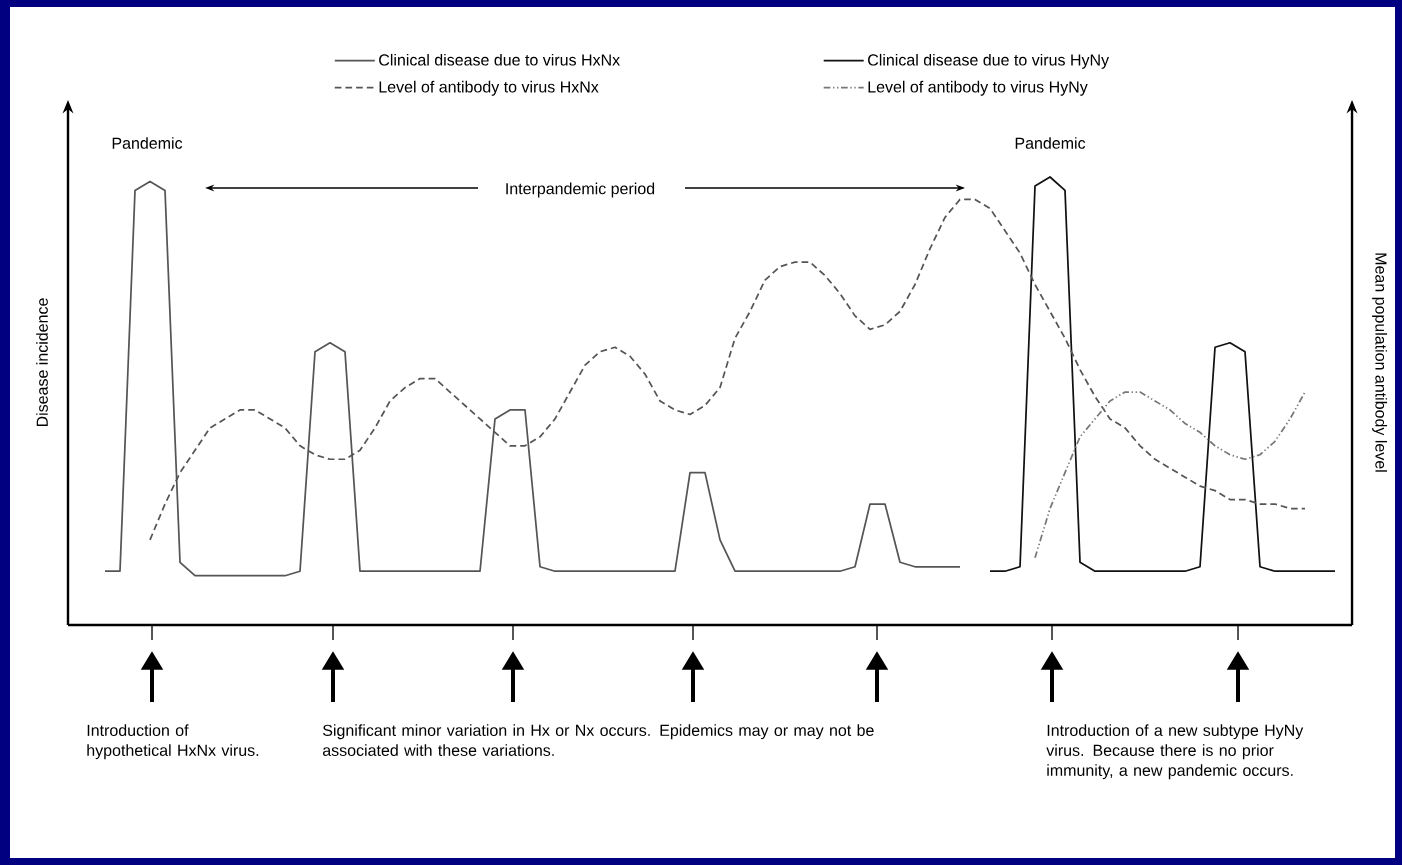 This screenshot has height=865, width=1402. I want to click on legend-label: Level of antibody to virus HxNx, so click(489, 88).